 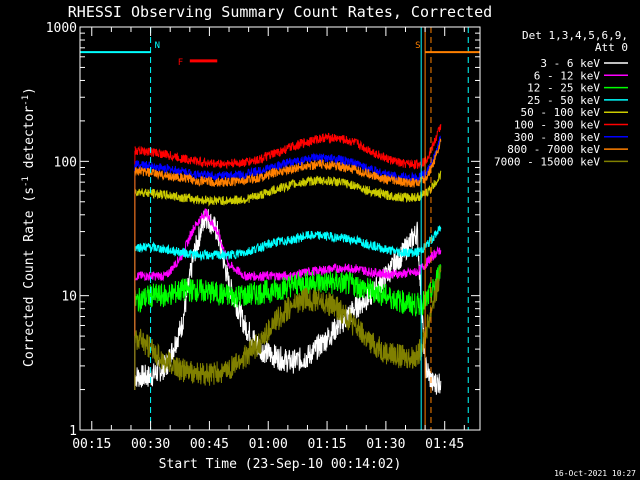 What do you see at coordinates (547, 161) in the screenshot?
I see `legend-label-8: 7000 - 15000 keV` at bounding box center [547, 161].